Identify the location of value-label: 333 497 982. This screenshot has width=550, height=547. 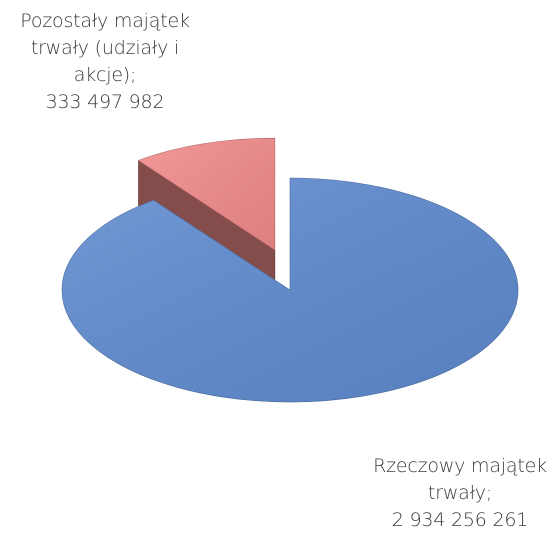
(105, 102).